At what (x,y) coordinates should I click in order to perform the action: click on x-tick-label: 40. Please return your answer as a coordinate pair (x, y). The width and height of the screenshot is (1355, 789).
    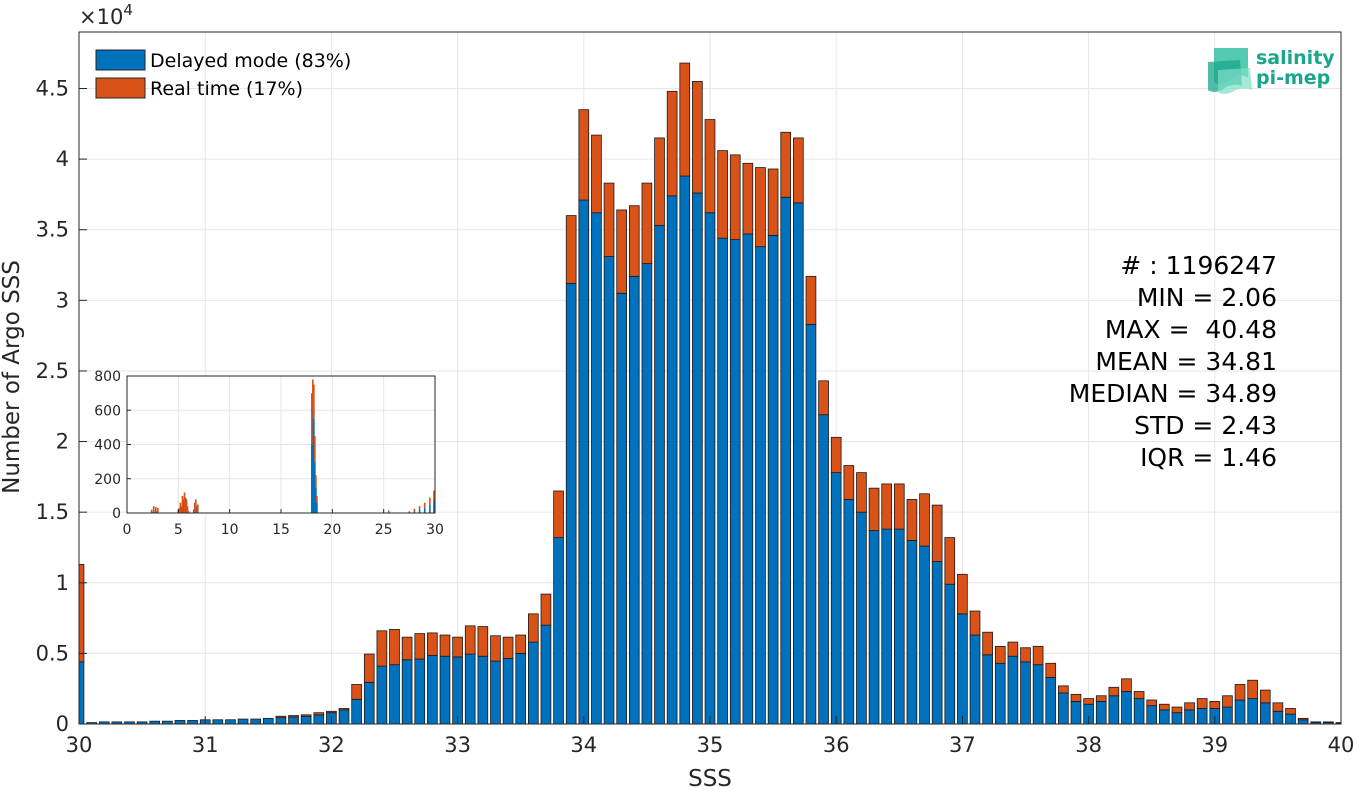
    Looking at the image, I should click on (1341, 745).